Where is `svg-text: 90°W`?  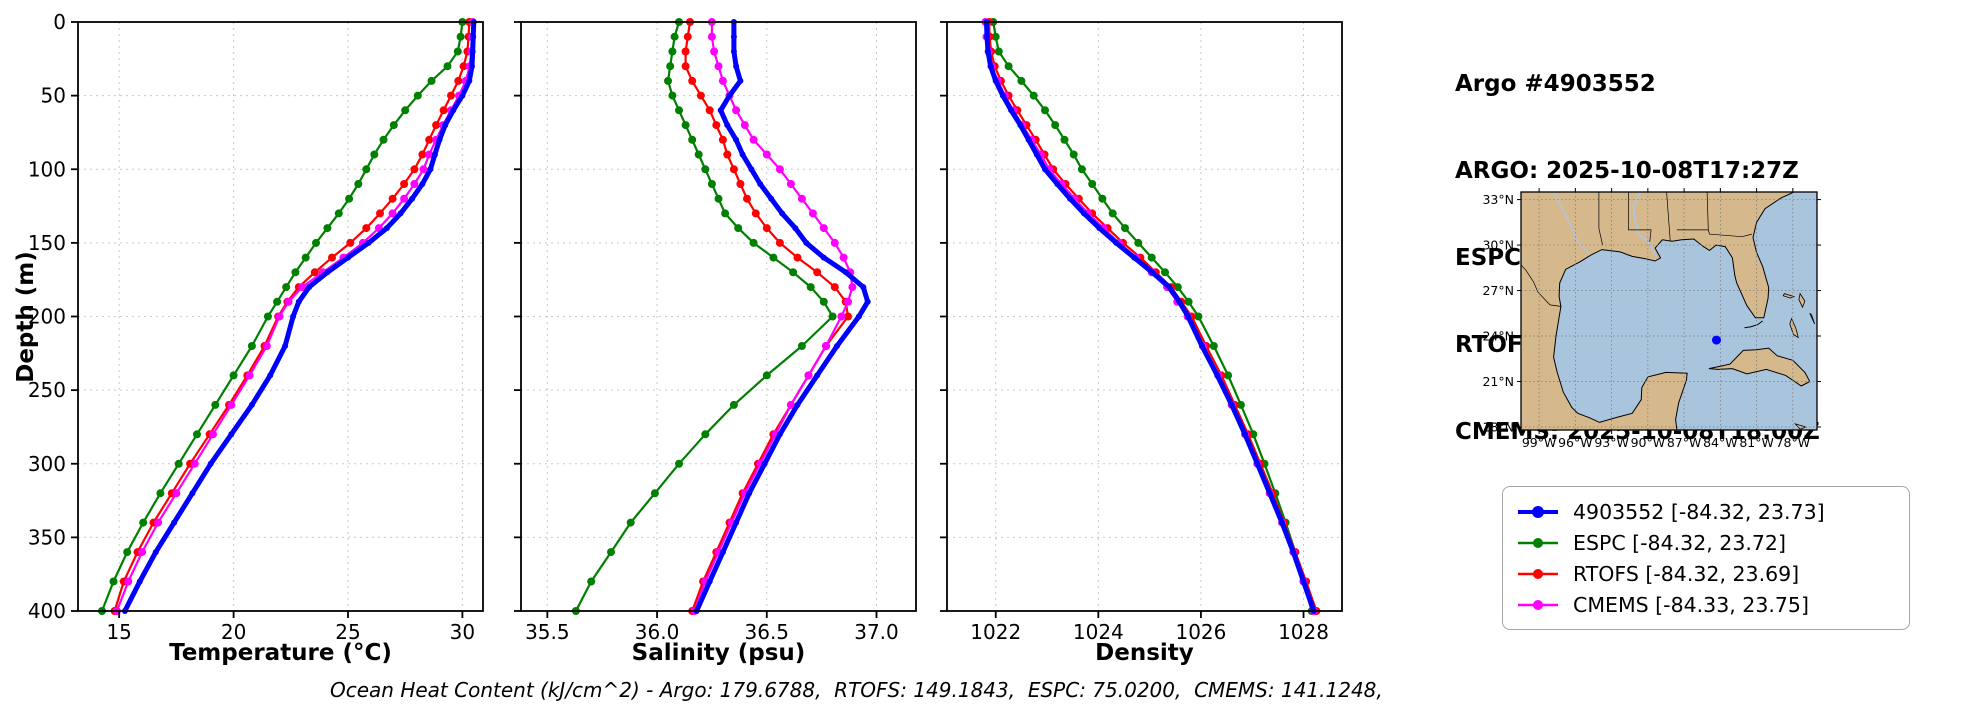 svg-text: 90°W is located at coordinates (1648, 442).